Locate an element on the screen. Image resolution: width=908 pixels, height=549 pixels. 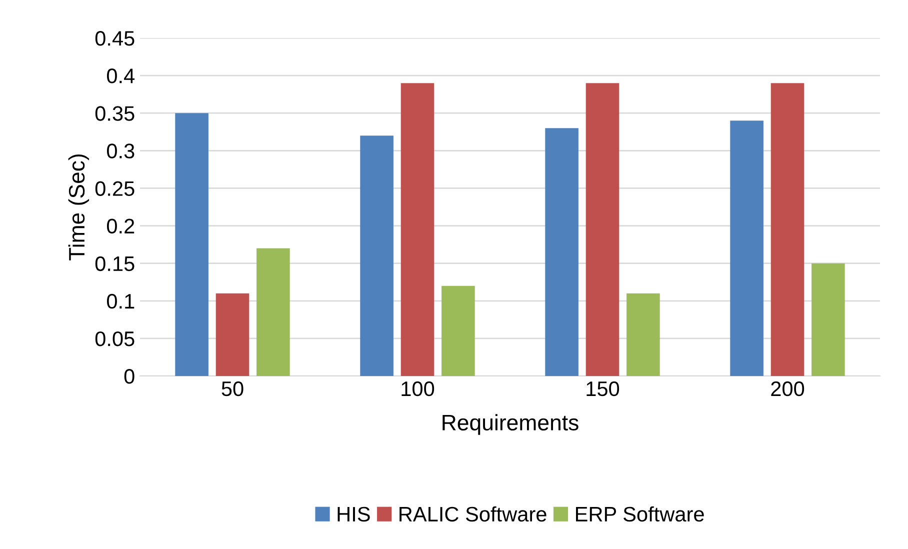
x-tick-label: 200 is located at coordinates (787, 388).